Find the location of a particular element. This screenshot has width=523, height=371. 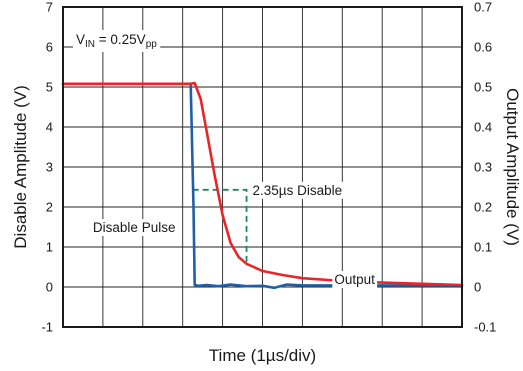

condition-mid: = 0.25V is located at coordinates (120, 39).